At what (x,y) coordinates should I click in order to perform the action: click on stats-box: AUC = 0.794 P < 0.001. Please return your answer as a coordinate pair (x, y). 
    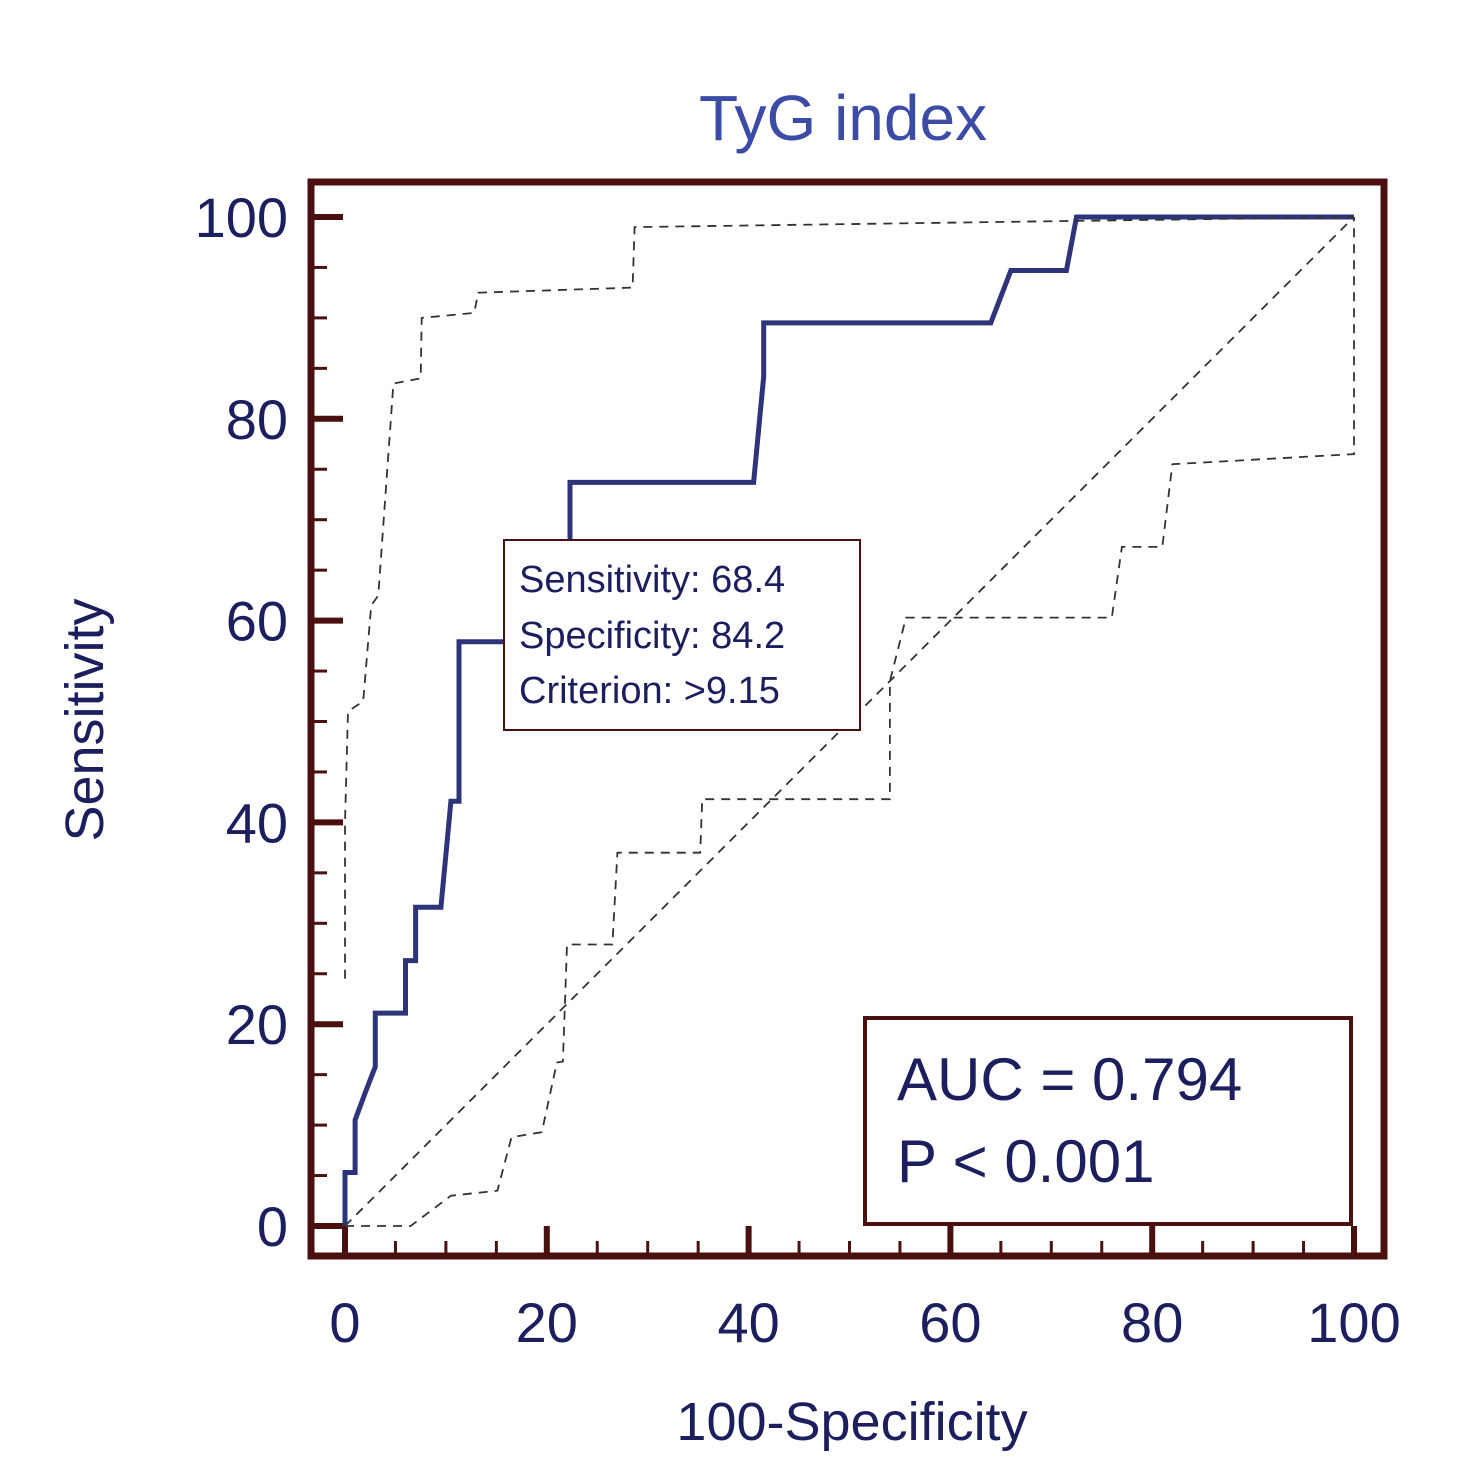
    Looking at the image, I should click on (1108, 1121).